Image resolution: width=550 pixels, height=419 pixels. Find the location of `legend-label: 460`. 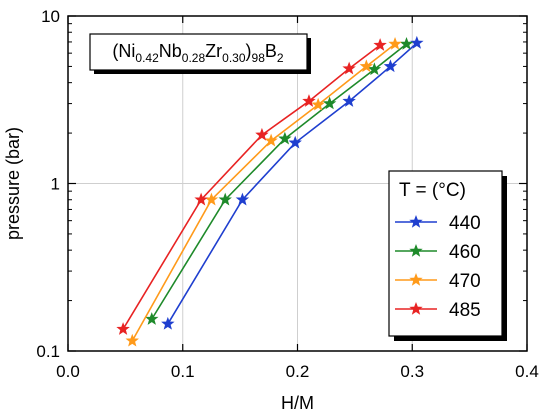

legend-label: 460 is located at coordinates (465, 252).